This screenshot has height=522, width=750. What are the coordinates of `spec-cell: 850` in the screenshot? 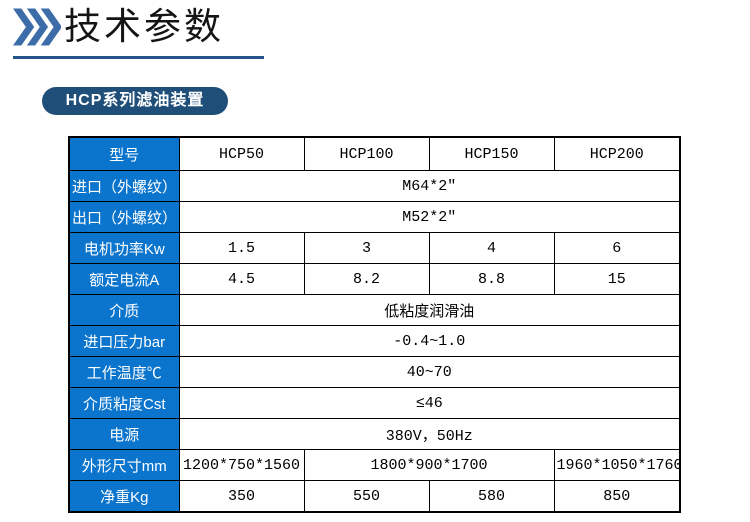 It's located at (617, 496).